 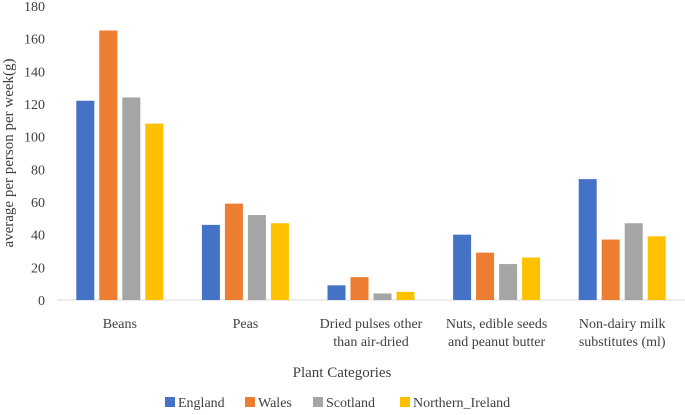 I want to click on x-category-label: Dried pulses other than air-dried, so click(x=371, y=333).